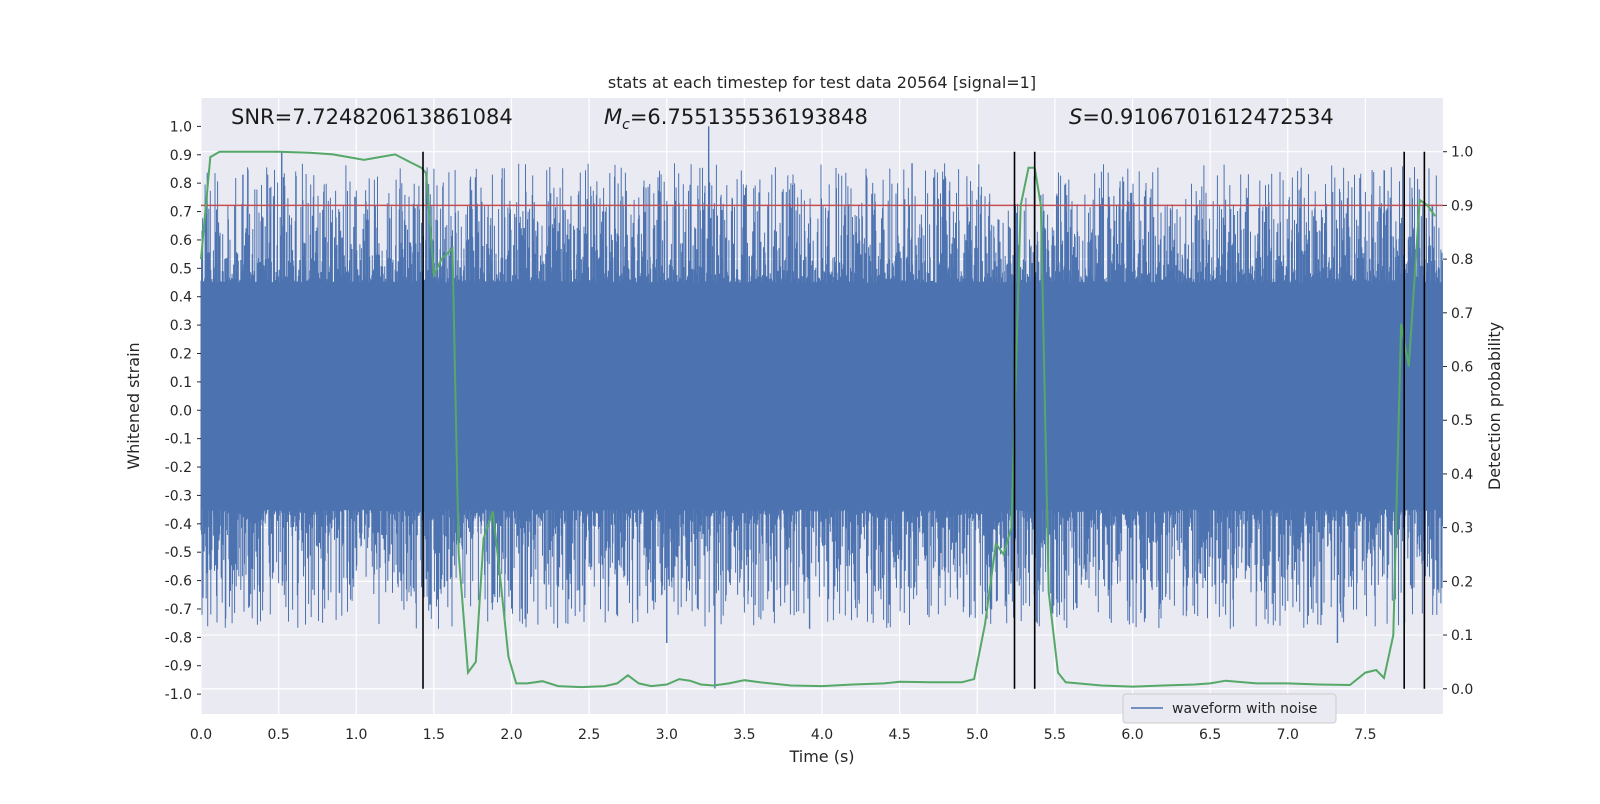 This screenshot has height=804, width=1600. What do you see at coordinates (1207, 117) in the screenshot?
I see `s-value: =0.9106701612472534` at bounding box center [1207, 117].